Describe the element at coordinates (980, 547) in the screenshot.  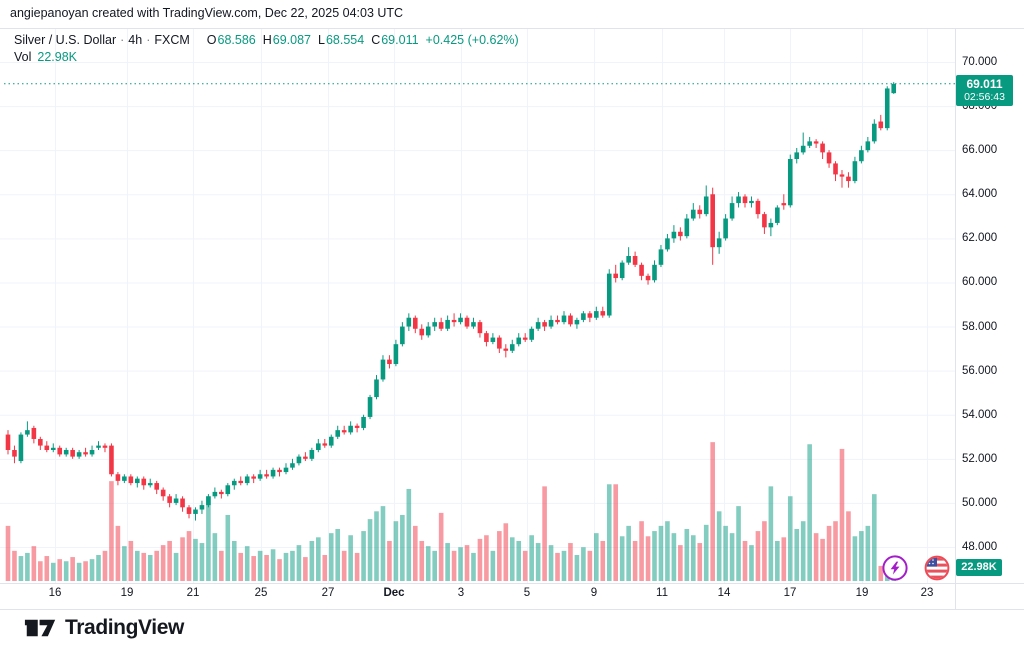
I see `price-tick-label: 48.000` at that location.